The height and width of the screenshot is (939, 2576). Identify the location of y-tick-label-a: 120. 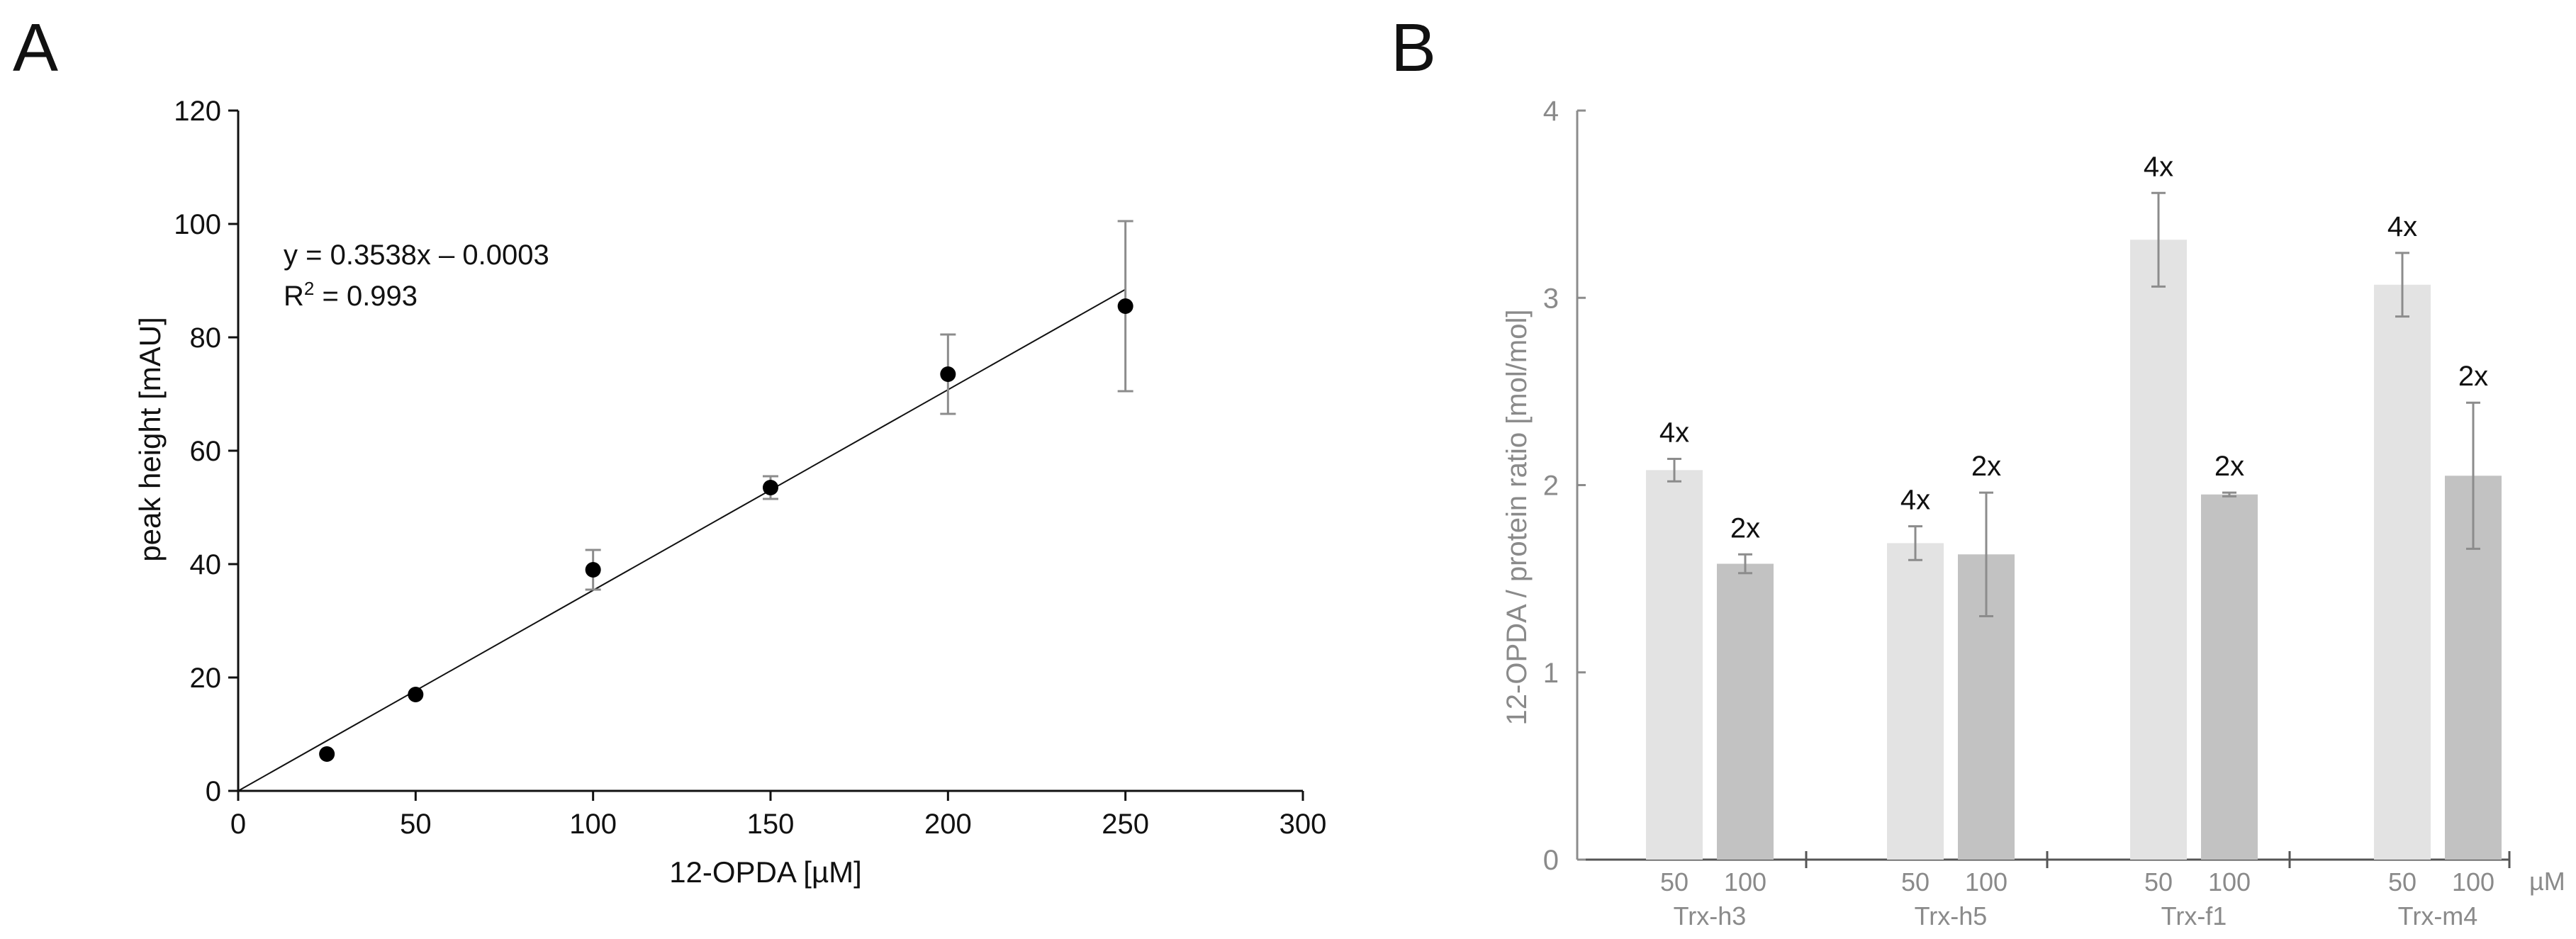
(197, 112).